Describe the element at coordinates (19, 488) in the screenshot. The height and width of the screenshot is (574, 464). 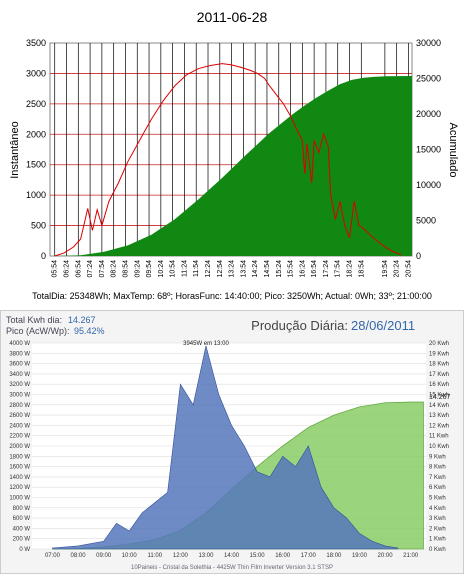
I see `y-tick-label: 1200 W` at that location.